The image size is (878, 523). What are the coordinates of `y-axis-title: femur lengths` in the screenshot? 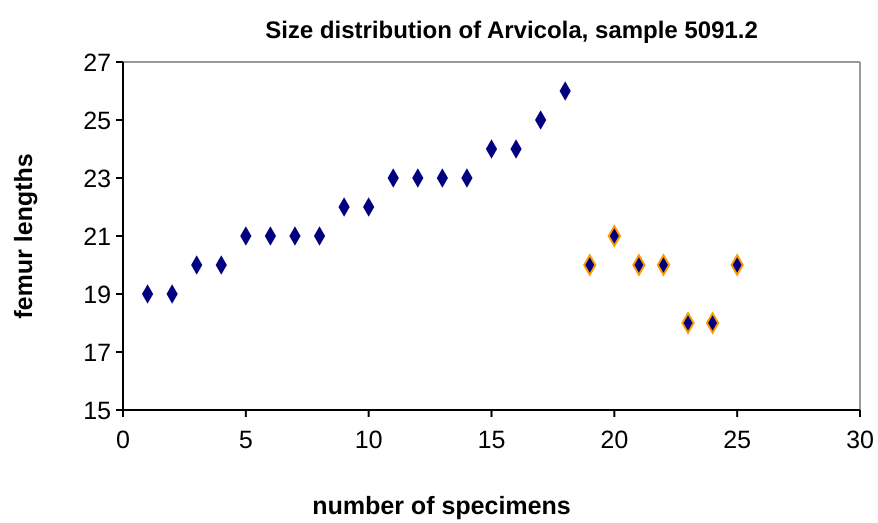 It's located at (24, 236).